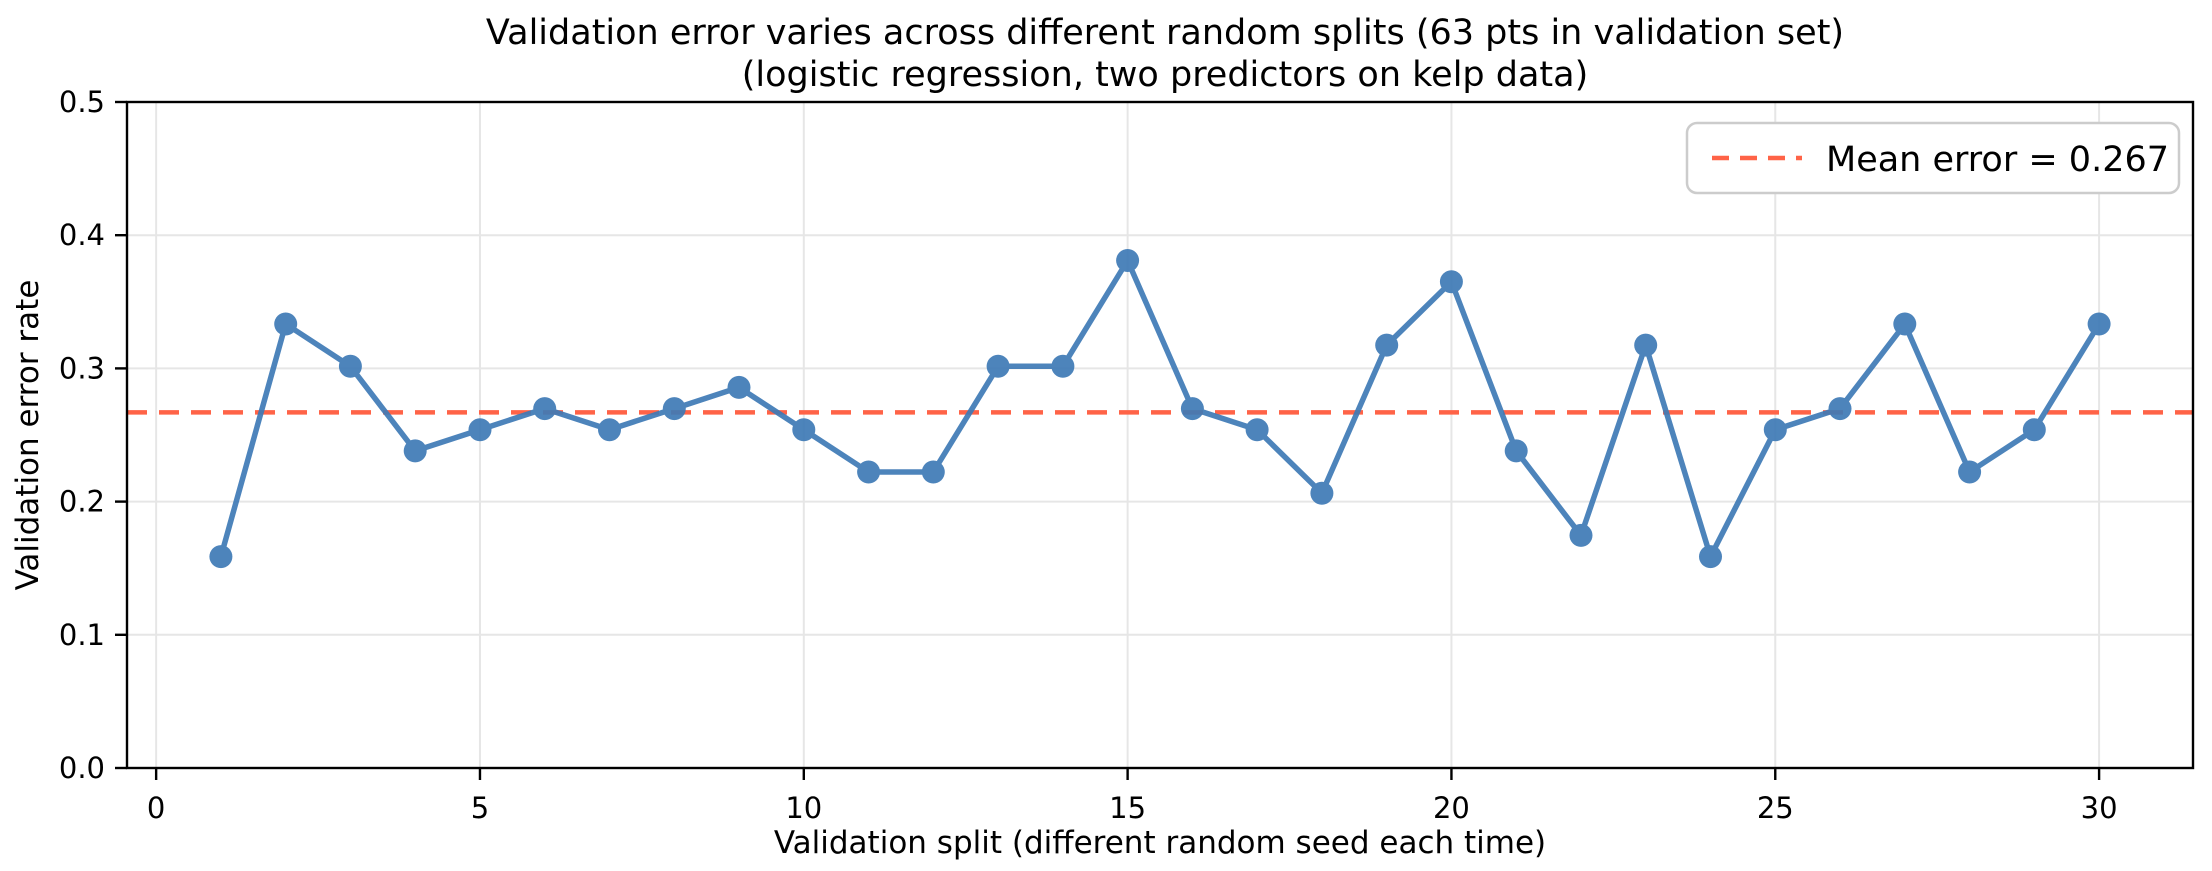 The image size is (2212, 871). Describe the element at coordinates (156, 808) in the screenshot. I see `x-tick-label: 0` at that location.